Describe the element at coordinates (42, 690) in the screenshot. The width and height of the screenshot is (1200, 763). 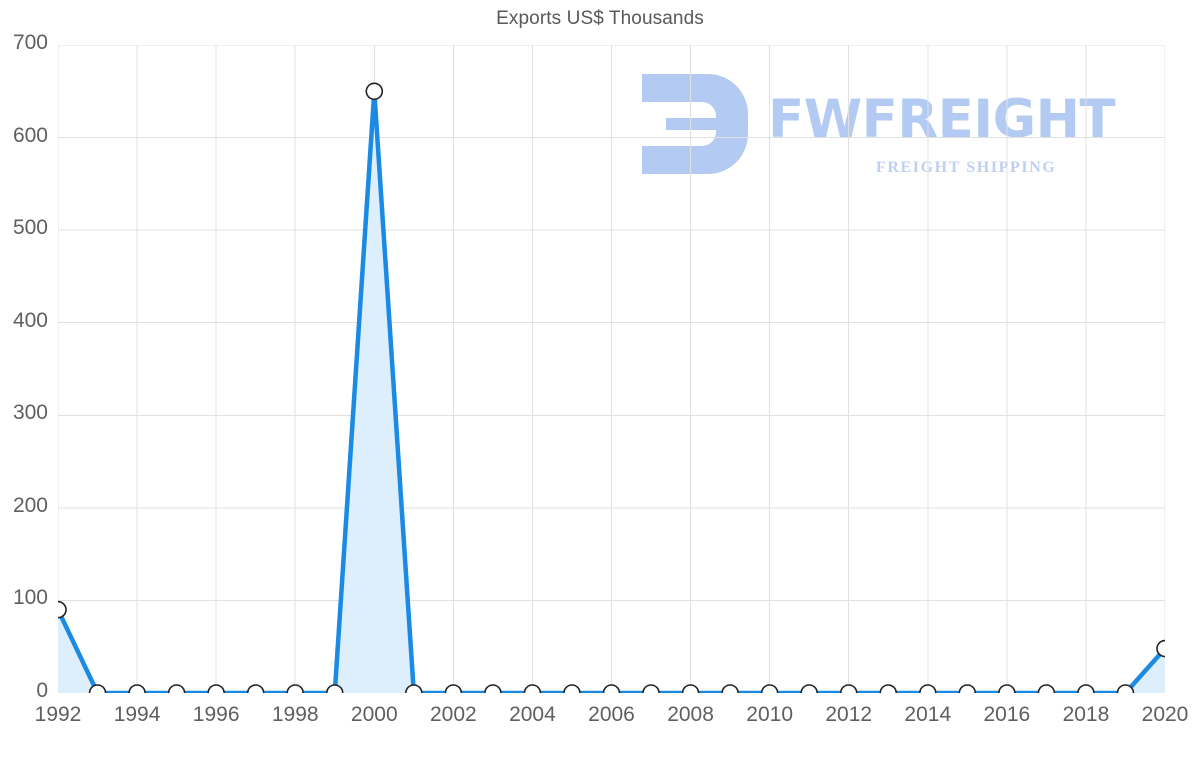
I see `y-axis-tick-label: 0` at that location.